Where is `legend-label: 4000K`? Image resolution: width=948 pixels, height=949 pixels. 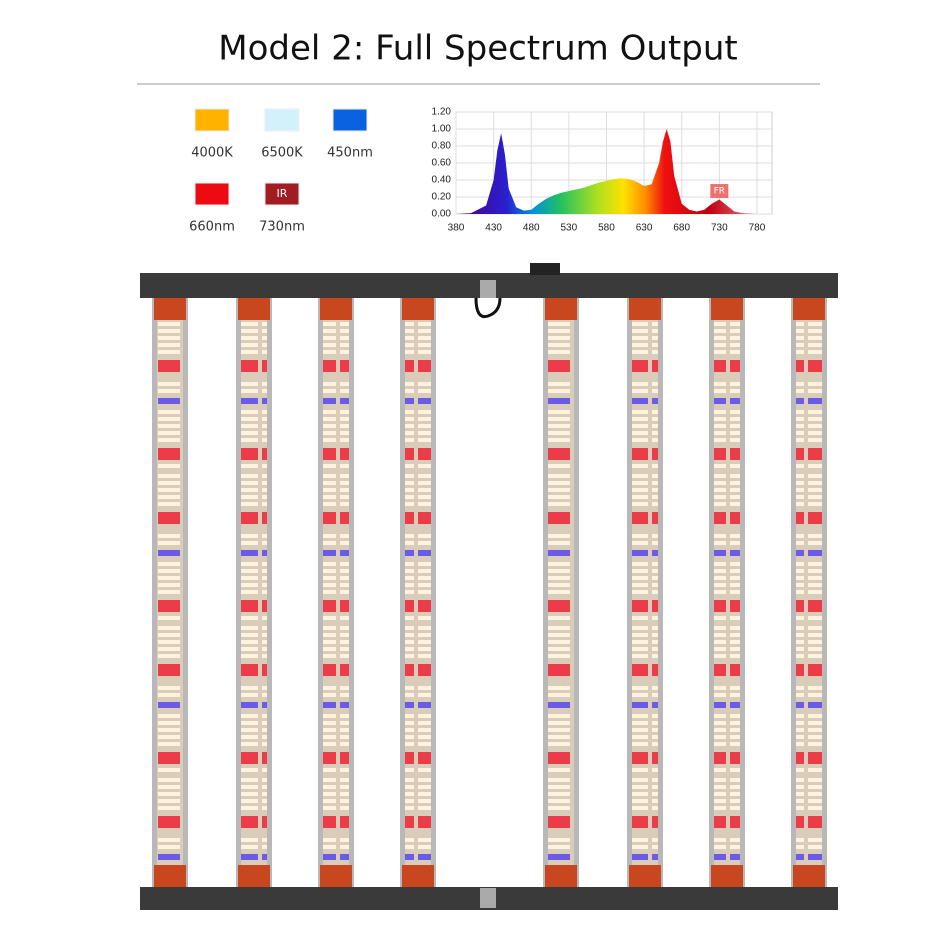 legend-label: 4000K is located at coordinates (212, 153).